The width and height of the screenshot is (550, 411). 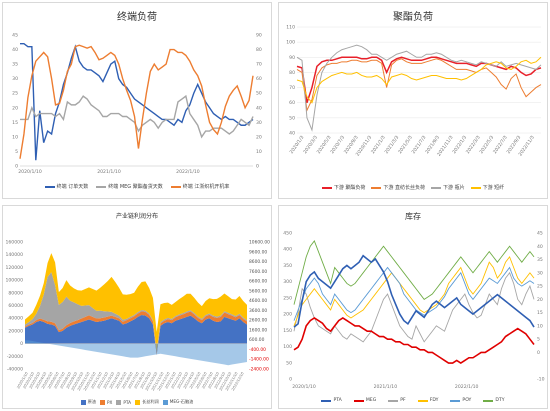 What do you see at coordinates (258, 282) in the screenshot?
I see `y-right-tick-label: 6600.00` at bounding box center [258, 282].